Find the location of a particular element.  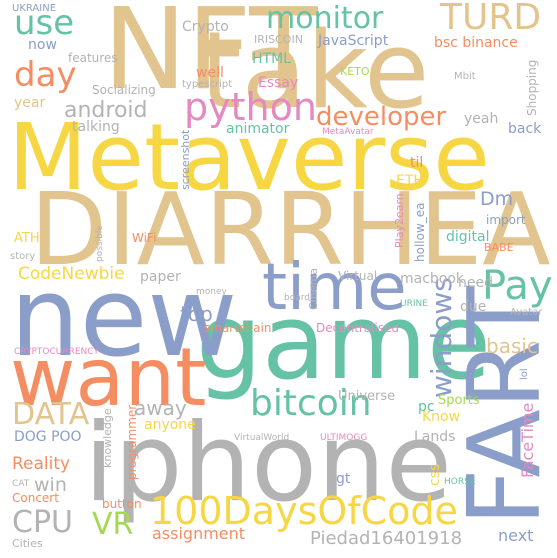

word-year: year is located at coordinates (30, 103).